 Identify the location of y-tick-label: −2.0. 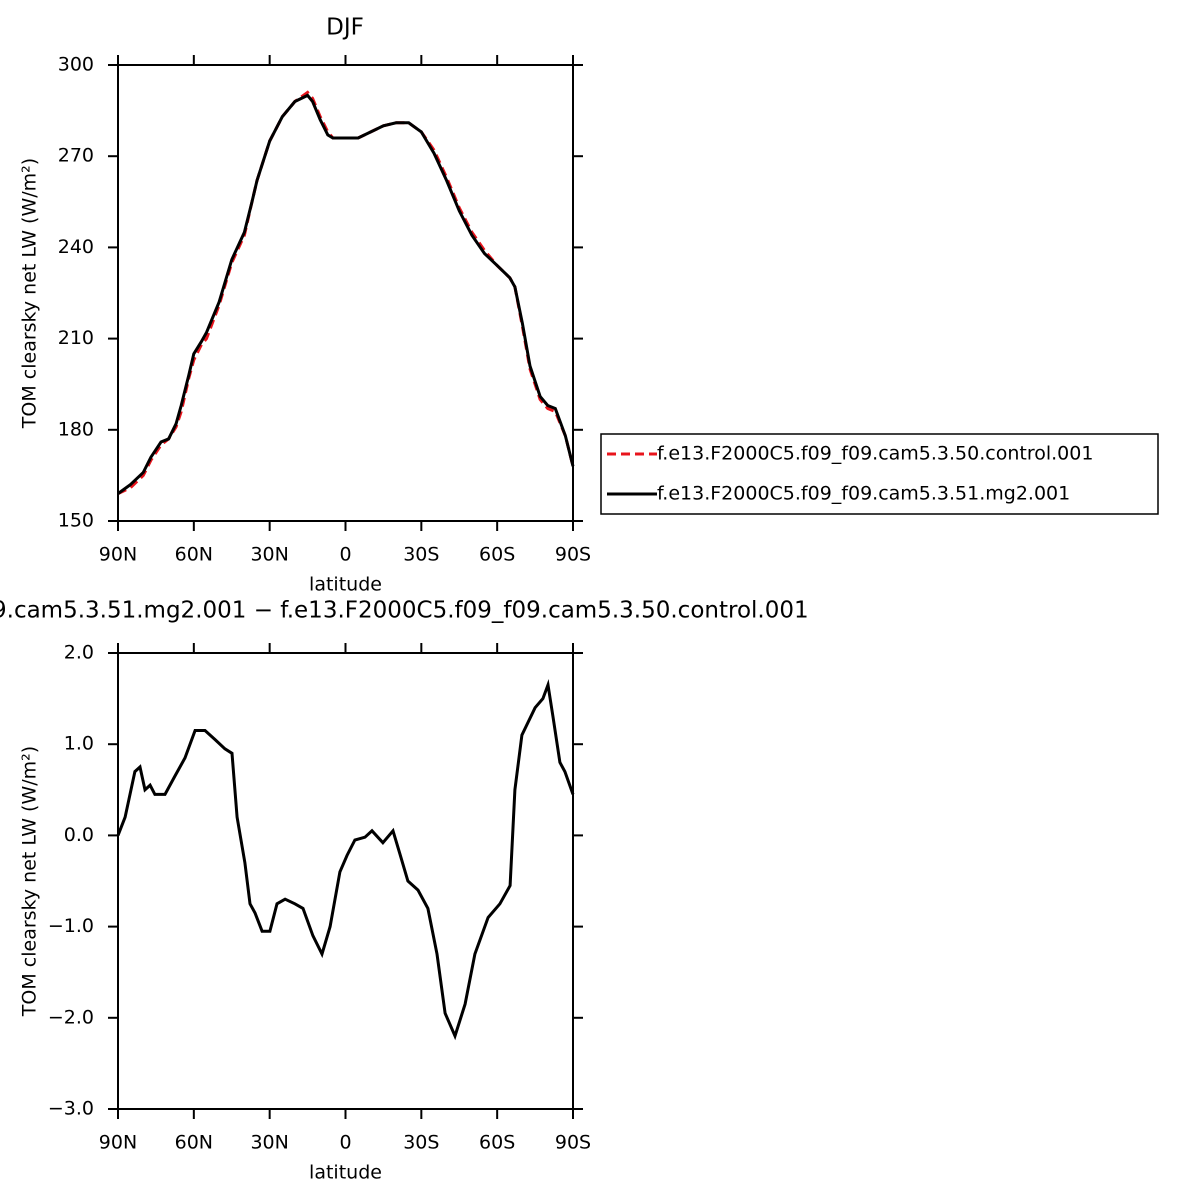
(71, 1017).